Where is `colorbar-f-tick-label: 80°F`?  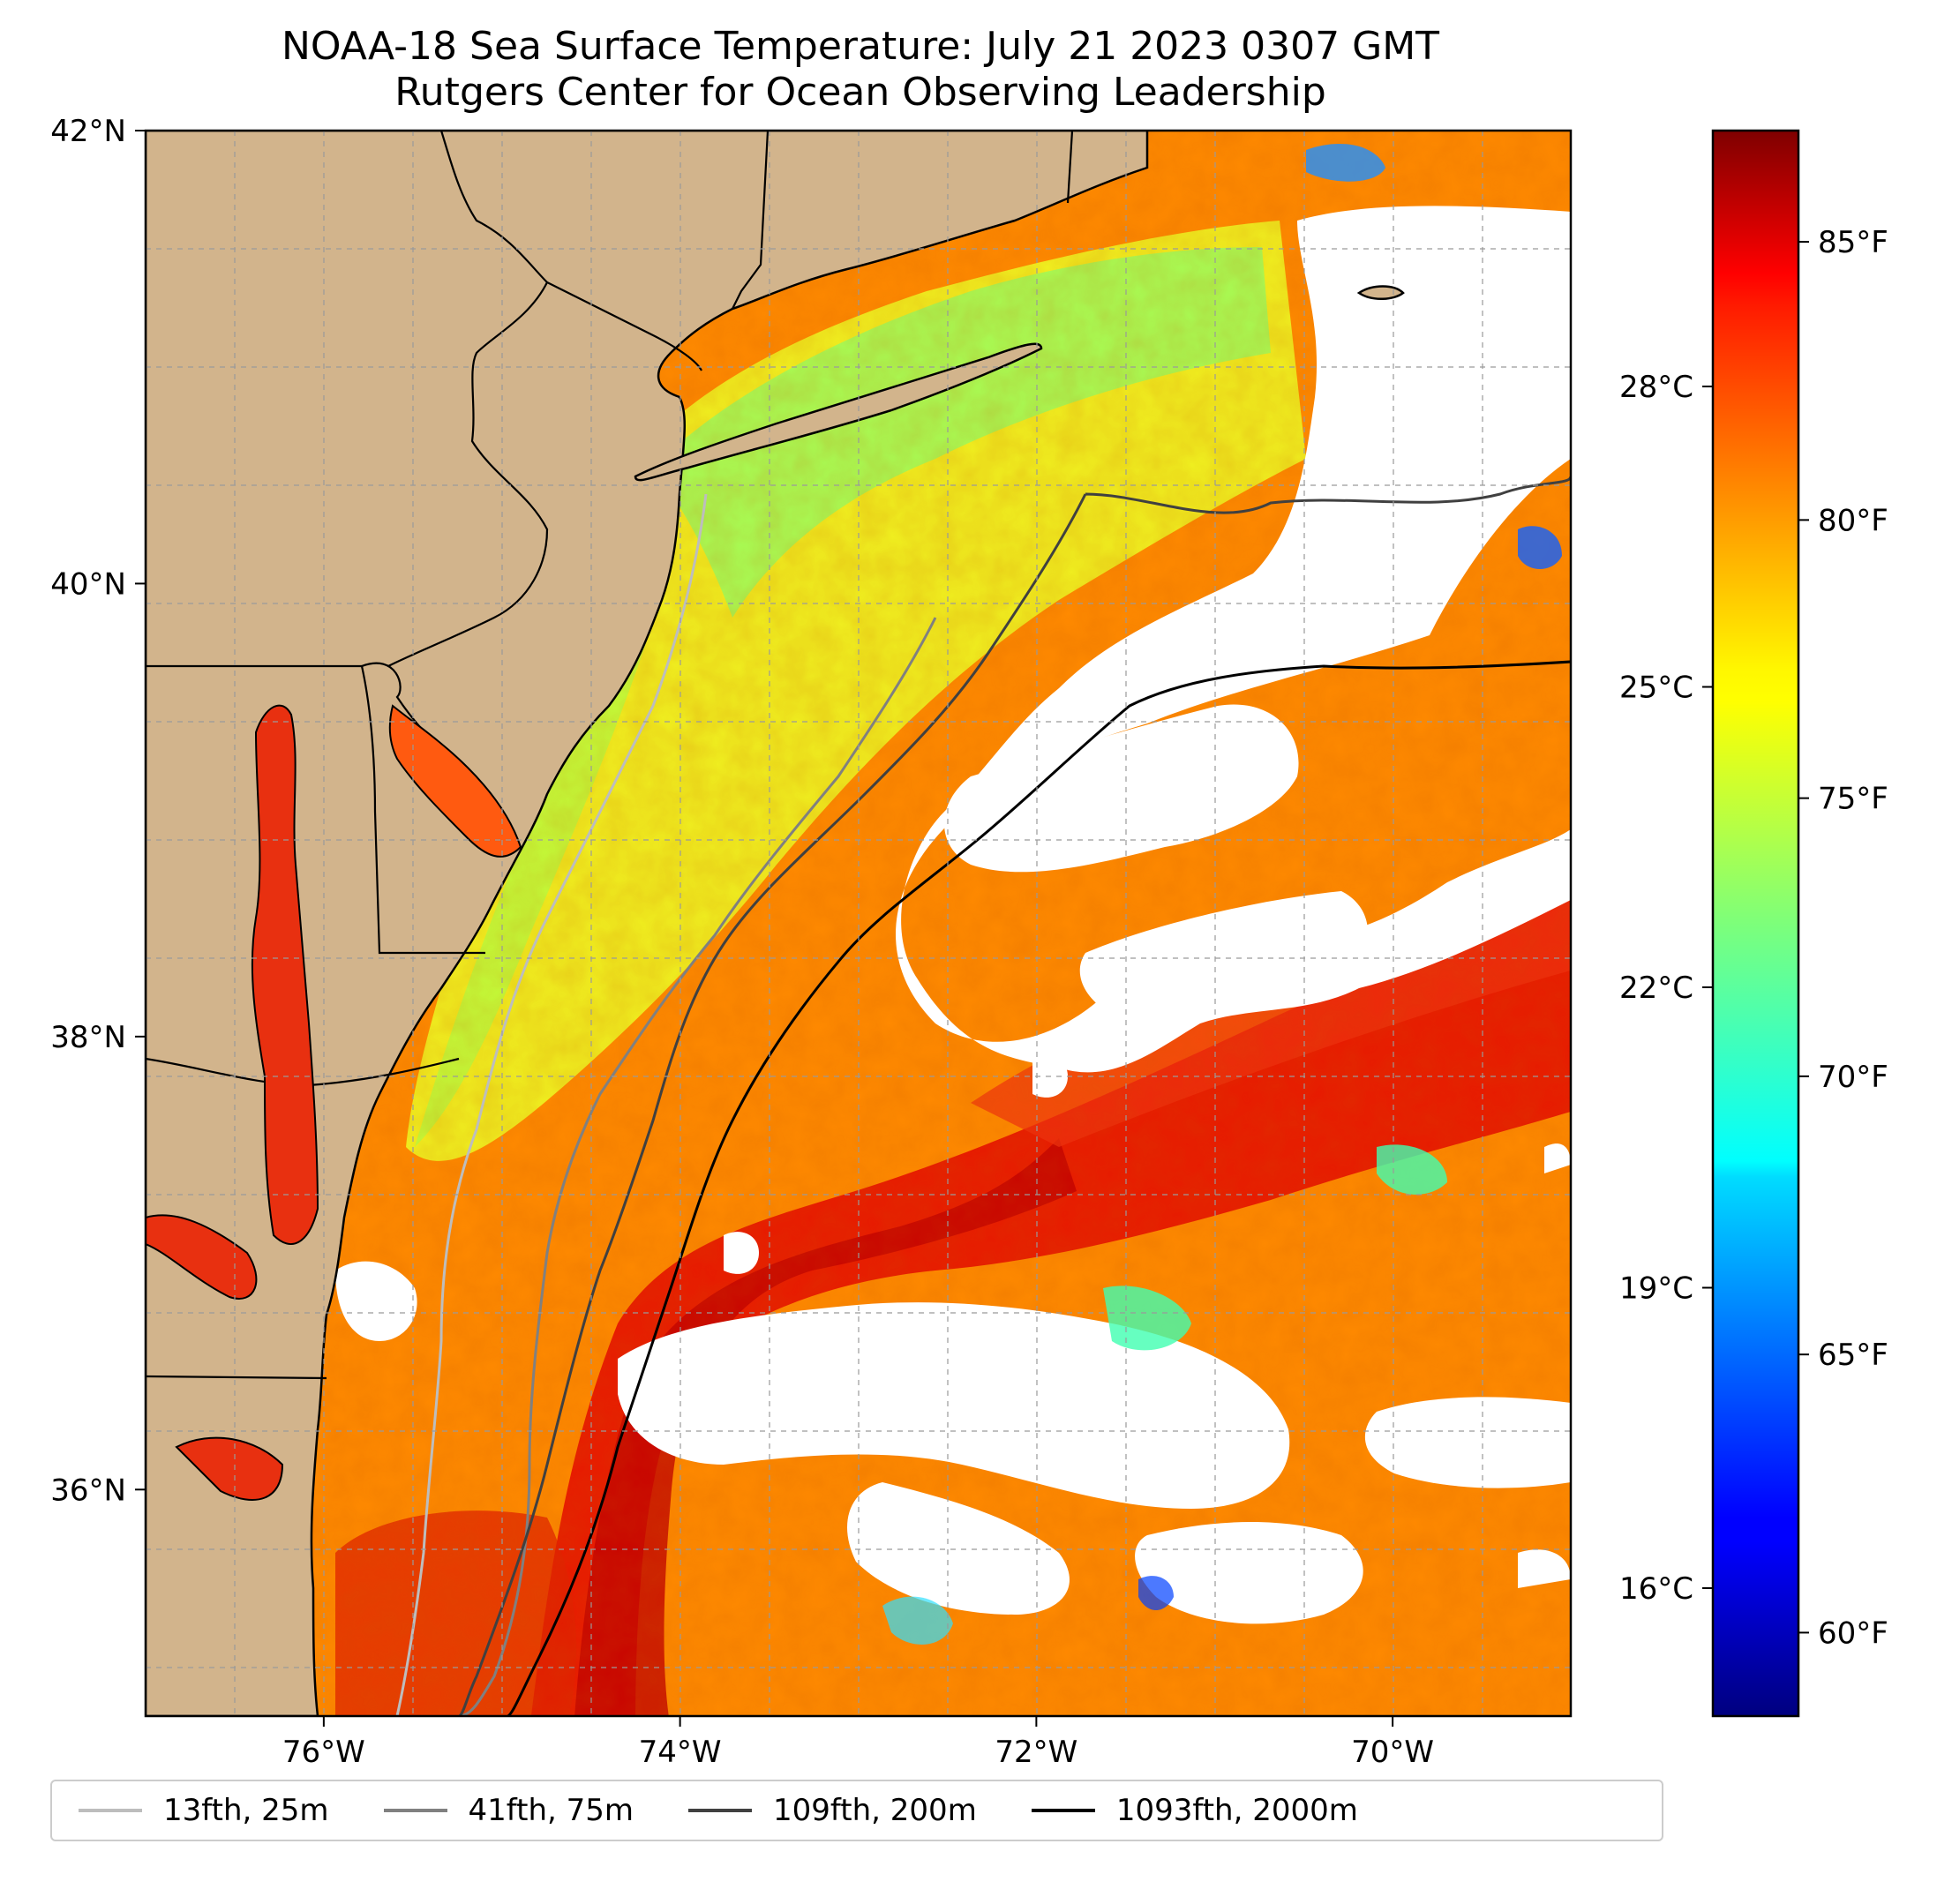 colorbar-f-tick-label: 80°F is located at coordinates (1853, 520).